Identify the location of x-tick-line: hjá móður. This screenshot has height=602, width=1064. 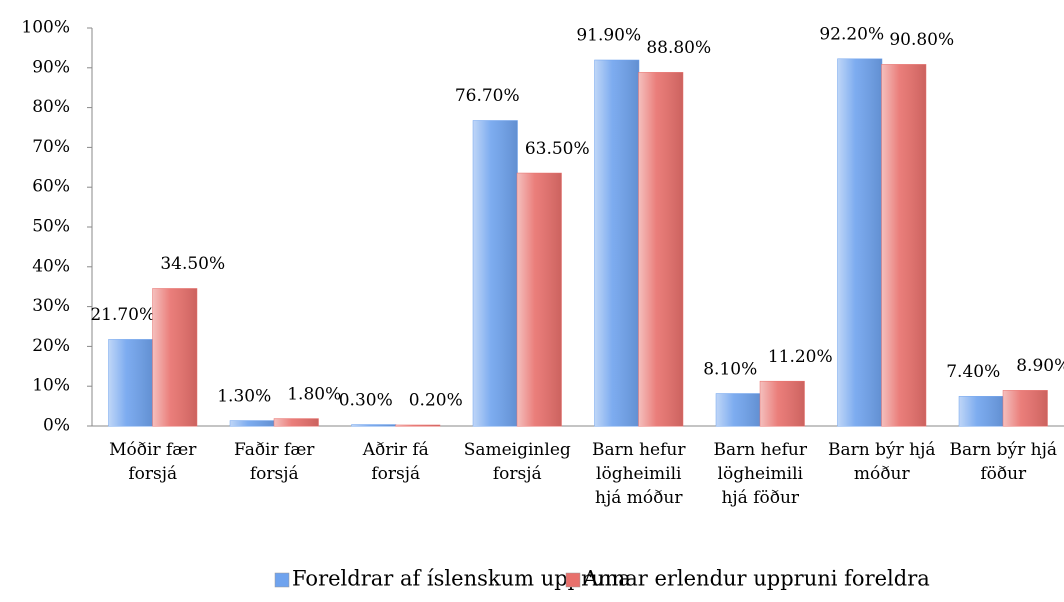
(639, 498).